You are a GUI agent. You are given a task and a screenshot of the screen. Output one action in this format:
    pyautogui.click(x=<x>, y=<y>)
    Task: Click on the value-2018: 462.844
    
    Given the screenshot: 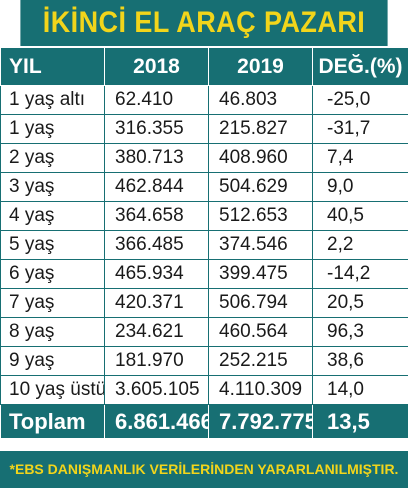 What is the action you would take?
    pyautogui.click(x=156, y=187)
    